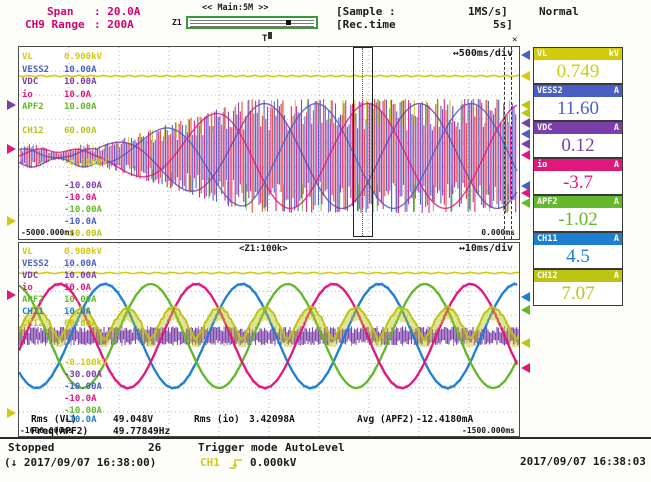  Describe the element at coordinates (315, 447) in the screenshot. I see `trigger-mode-value: AutoLevel` at that location.